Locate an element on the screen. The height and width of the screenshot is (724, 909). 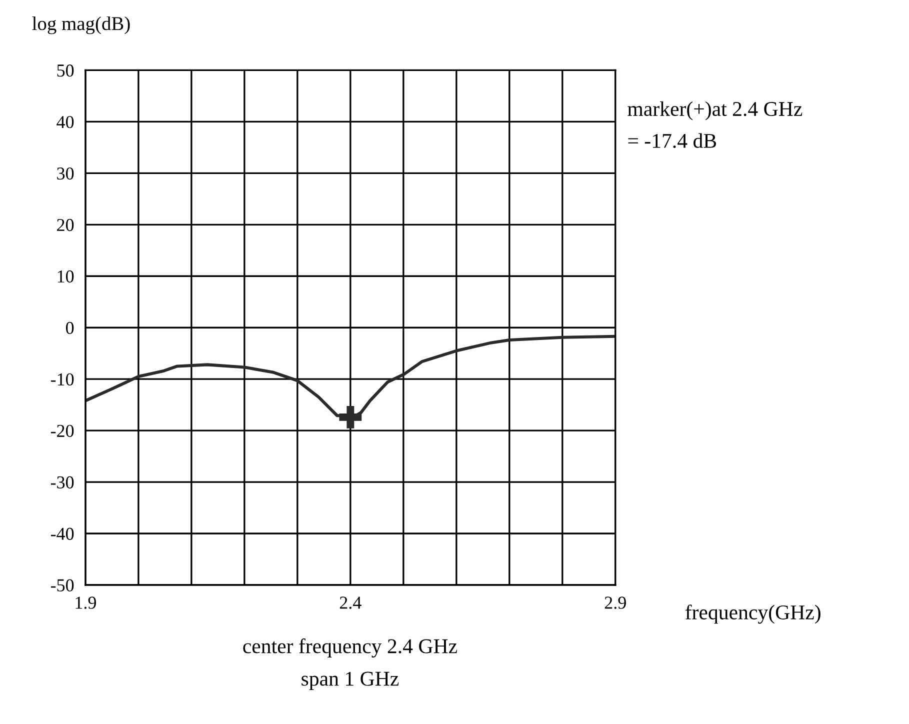
y-tick-label: 30 is located at coordinates (65, 173).